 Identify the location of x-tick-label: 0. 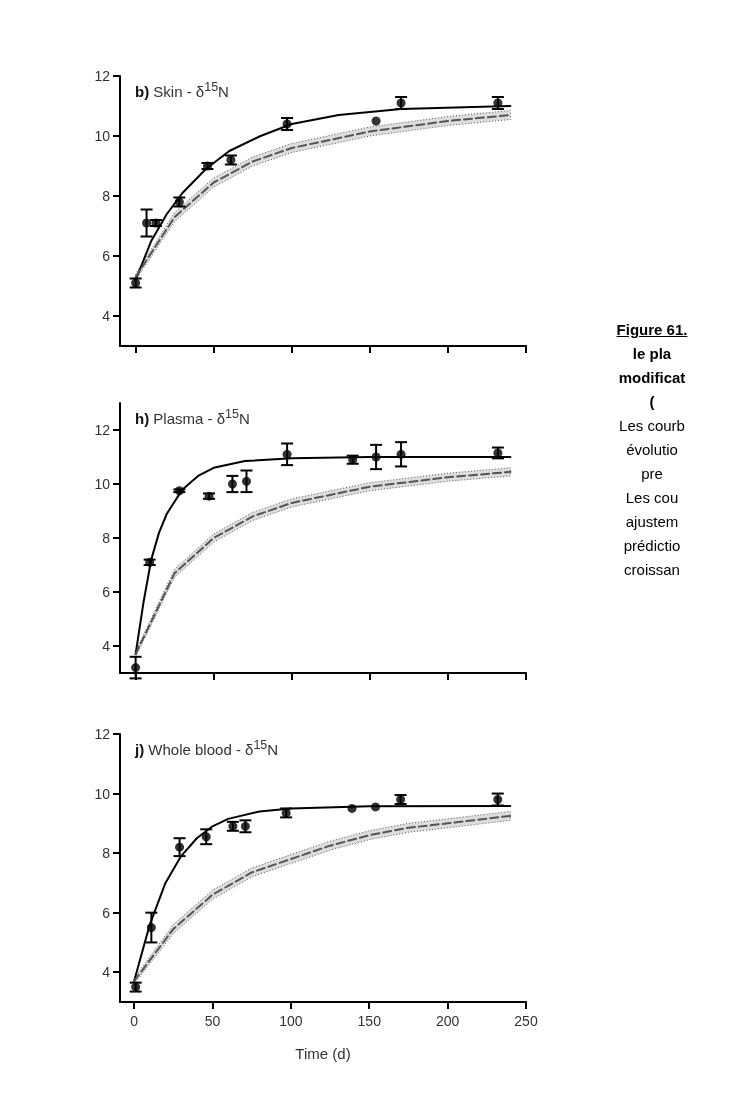
(134, 1021).